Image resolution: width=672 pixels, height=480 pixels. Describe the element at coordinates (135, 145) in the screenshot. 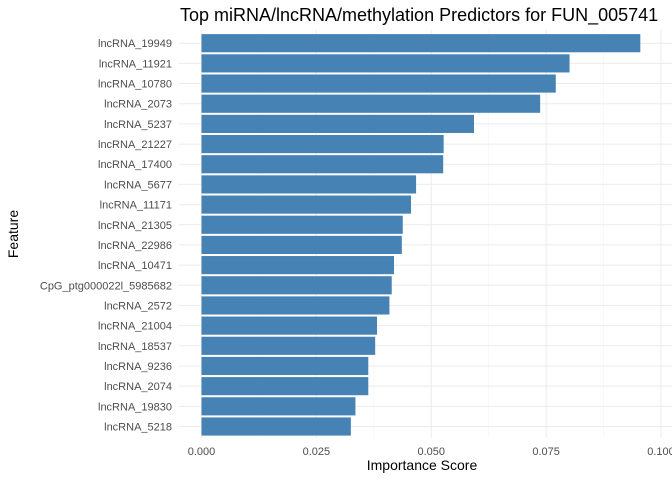

I see `y-tick-label: lncRNA_21227` at that location.